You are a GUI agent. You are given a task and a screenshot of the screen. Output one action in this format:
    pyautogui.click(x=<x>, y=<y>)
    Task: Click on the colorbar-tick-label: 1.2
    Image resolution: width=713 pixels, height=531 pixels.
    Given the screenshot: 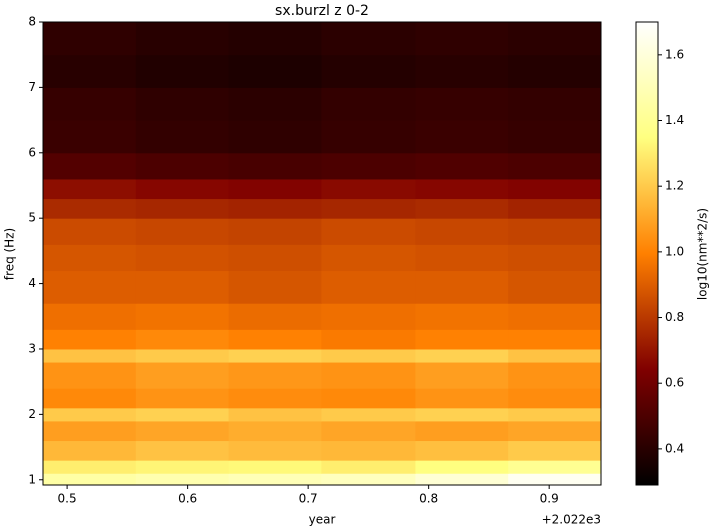 What is the action you would take?
    pyautogui.click(x=674, y=186)
    